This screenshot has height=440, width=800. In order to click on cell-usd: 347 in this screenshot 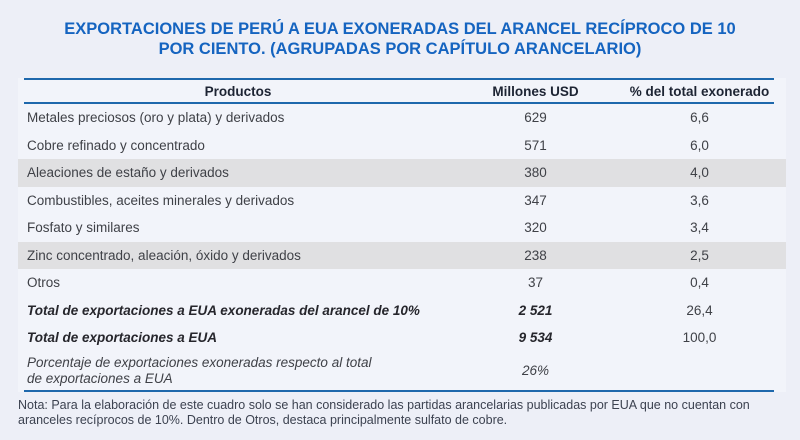, I will do `click(535, 200)`.